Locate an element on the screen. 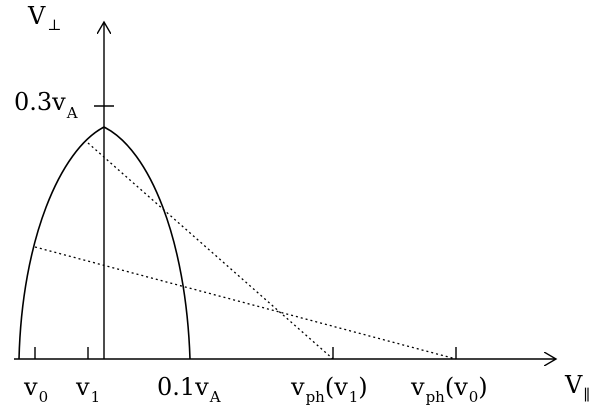  x-tick-label-0.1vA: 0.1vA is located at coordinates (189, 389).